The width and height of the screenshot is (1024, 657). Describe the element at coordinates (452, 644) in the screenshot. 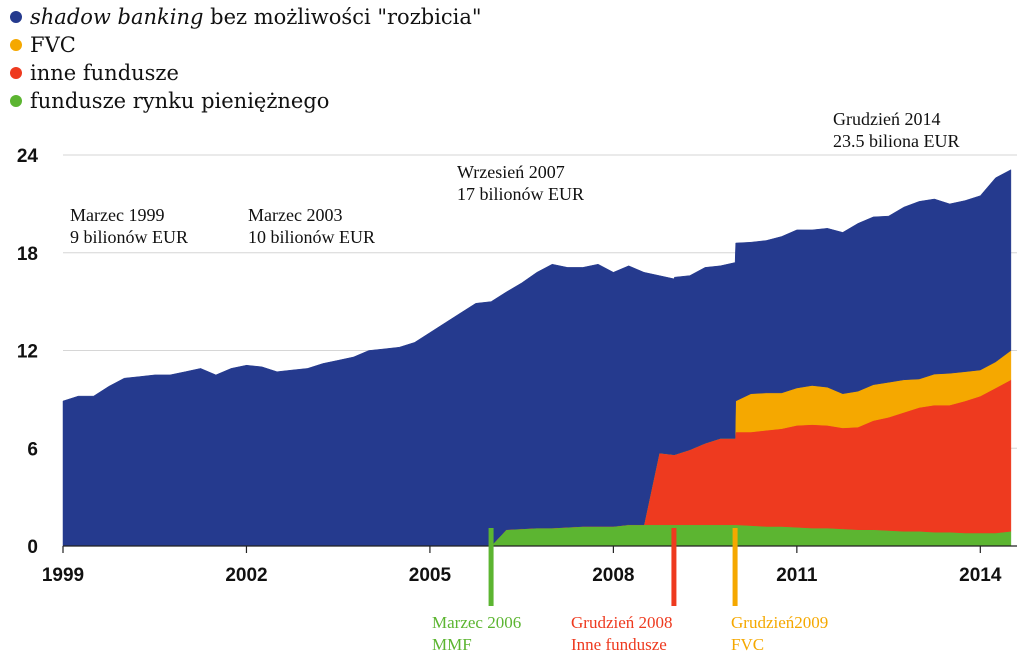

I see `marker-label-series: MMF` at that location.